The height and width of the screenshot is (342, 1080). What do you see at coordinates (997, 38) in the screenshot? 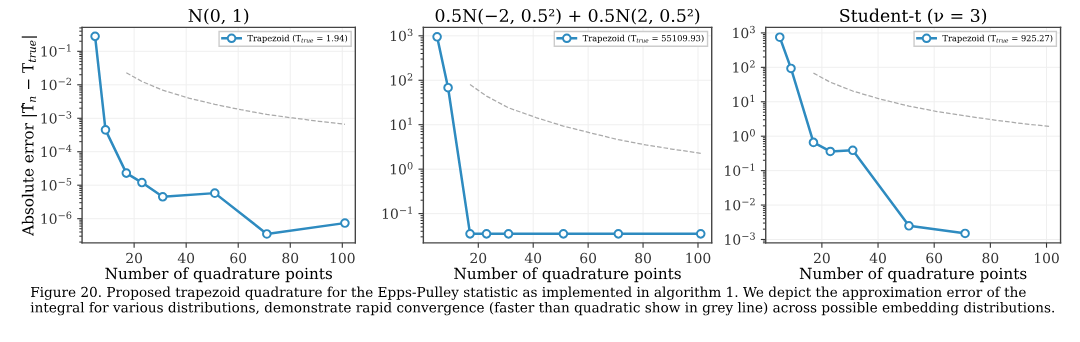
I see `legend-label: Trapezoid (T$_{true}$ = 925.27)` at bounding box center [997, 38].